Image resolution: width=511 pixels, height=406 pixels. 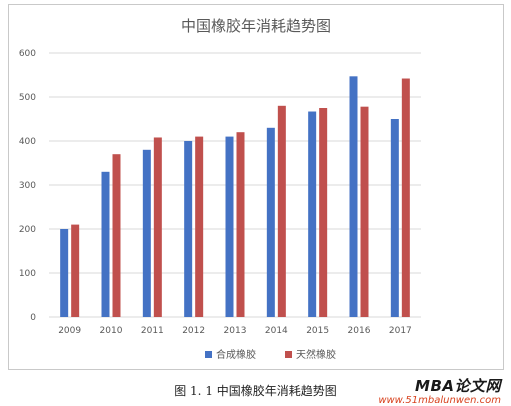 I want to click on bar-synthetic-2011, so click(x=146, y=233).